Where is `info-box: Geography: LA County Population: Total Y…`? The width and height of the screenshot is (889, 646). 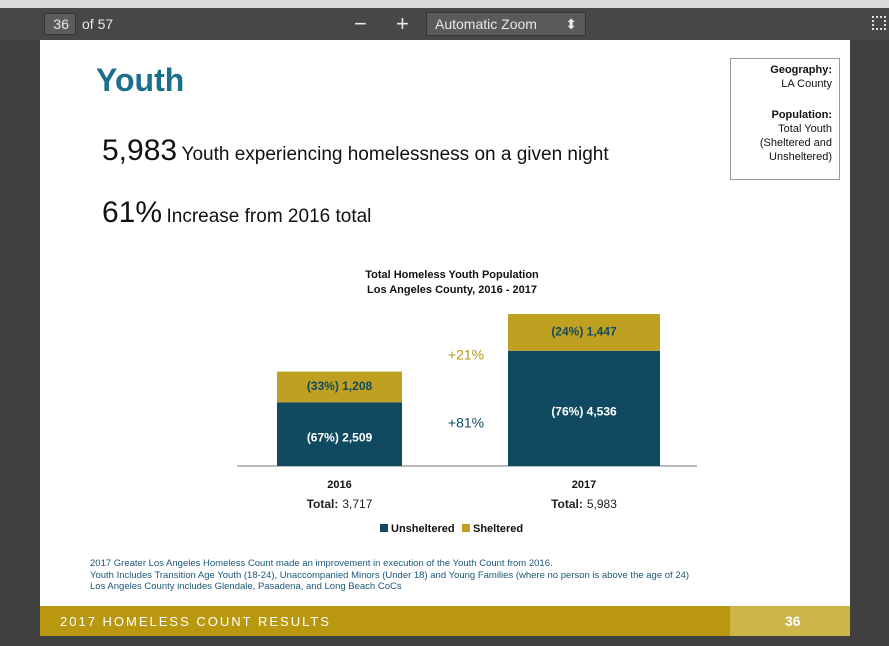
info-box: Geography: LA County Population: Total Y… is located at coordinates (785, 119).